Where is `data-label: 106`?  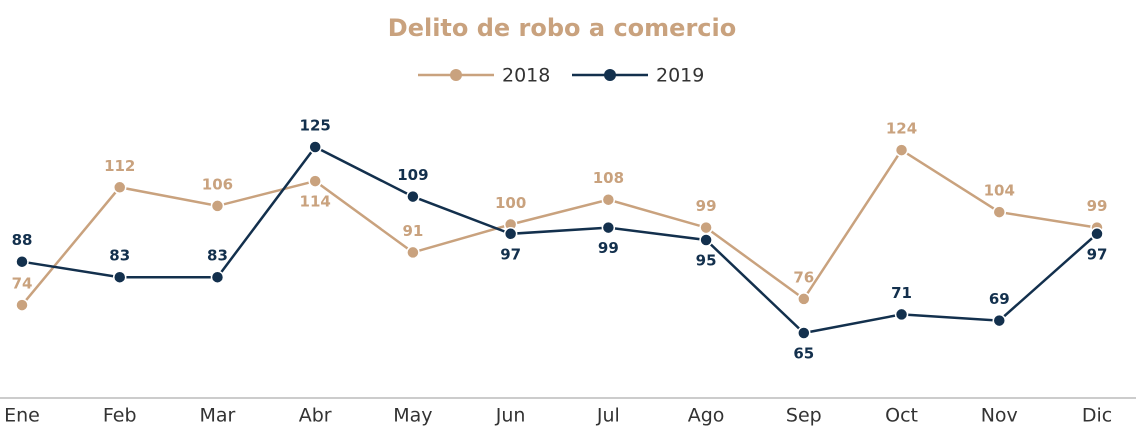
data-label: 106 is located at coordinates (217, 184).